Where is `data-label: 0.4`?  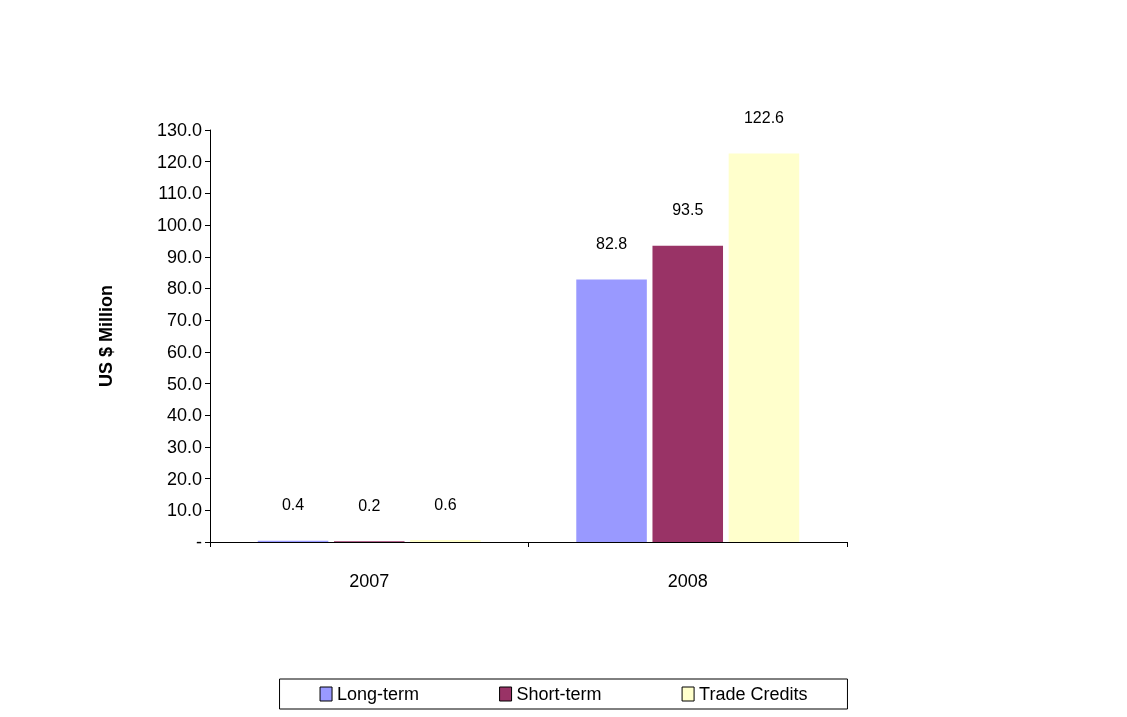
data-label: 0.4 is located at coordinates (293, 505).